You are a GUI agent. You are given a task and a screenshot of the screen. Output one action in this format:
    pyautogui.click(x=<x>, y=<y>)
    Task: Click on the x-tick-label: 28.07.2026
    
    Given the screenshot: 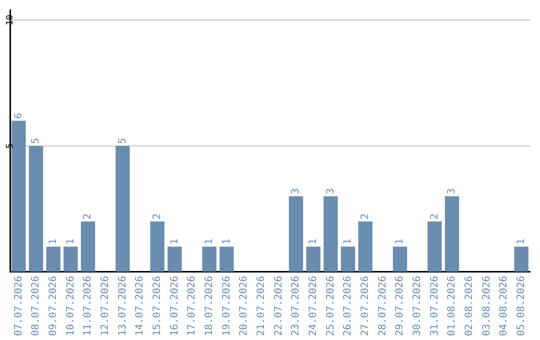 What is the action you would take?
    pyautogui.click(x=382, y=306)
    